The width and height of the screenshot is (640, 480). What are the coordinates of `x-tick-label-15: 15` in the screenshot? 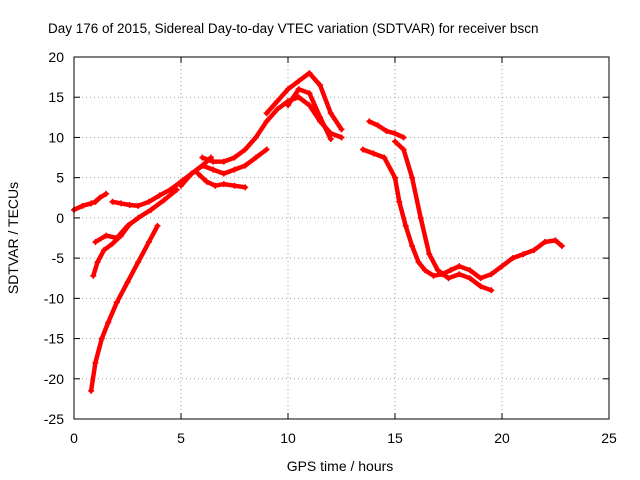 It's located at (395, 438).